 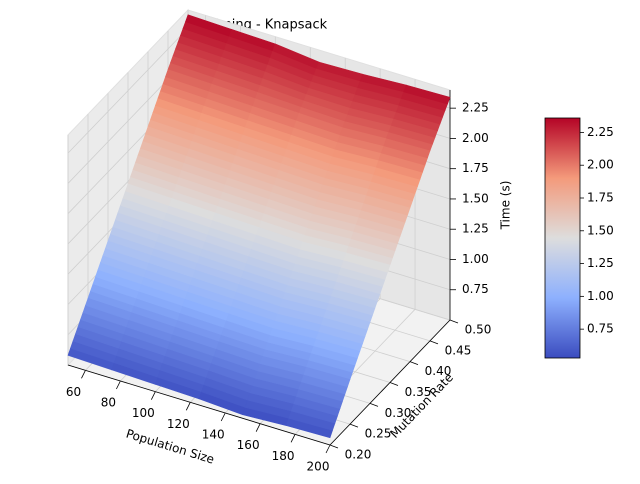 I want to click on z-tick-label: 1.75, so click(x=475, y=168).